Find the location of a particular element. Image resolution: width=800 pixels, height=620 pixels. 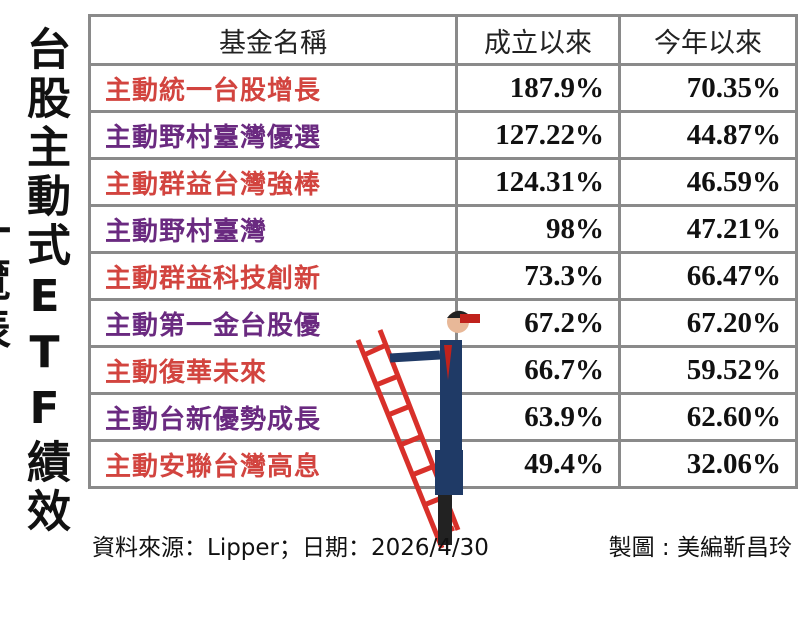

credit: 製圖 : 美編靳昌玲 is located at coordinates (700, 548).